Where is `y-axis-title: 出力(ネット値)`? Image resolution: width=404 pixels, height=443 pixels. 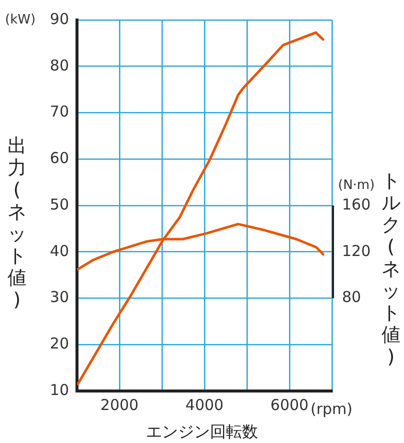
y-axis-title: 出力(ネット値) is located at coordinates (17, 223).